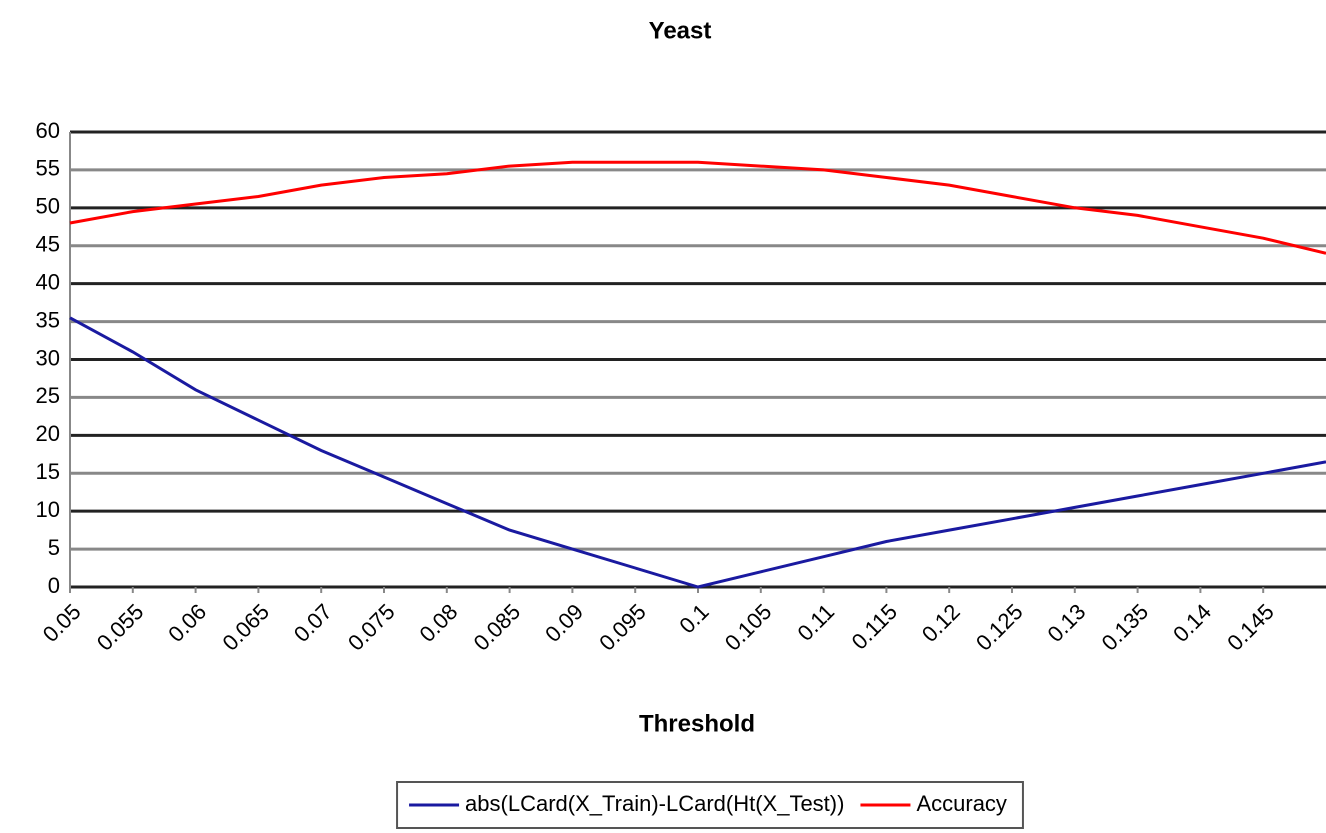 The height and width of the screenshot is (833, 1326). I want to click on x-tick-label: 0.09, so click(564, 623).